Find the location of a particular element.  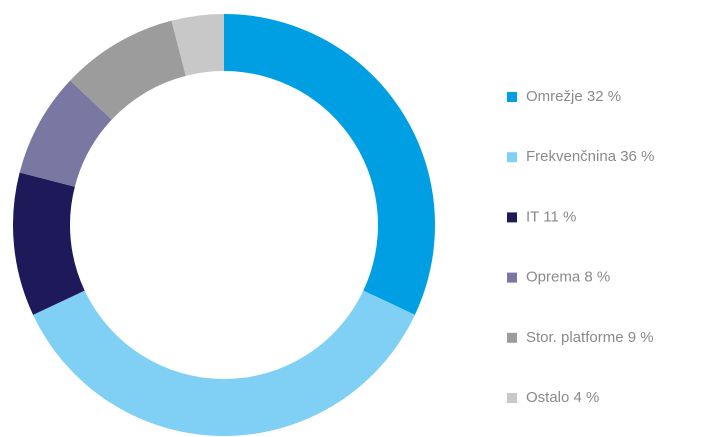

legend-category: Frekvenčnina is located at coordinates (571, 156).